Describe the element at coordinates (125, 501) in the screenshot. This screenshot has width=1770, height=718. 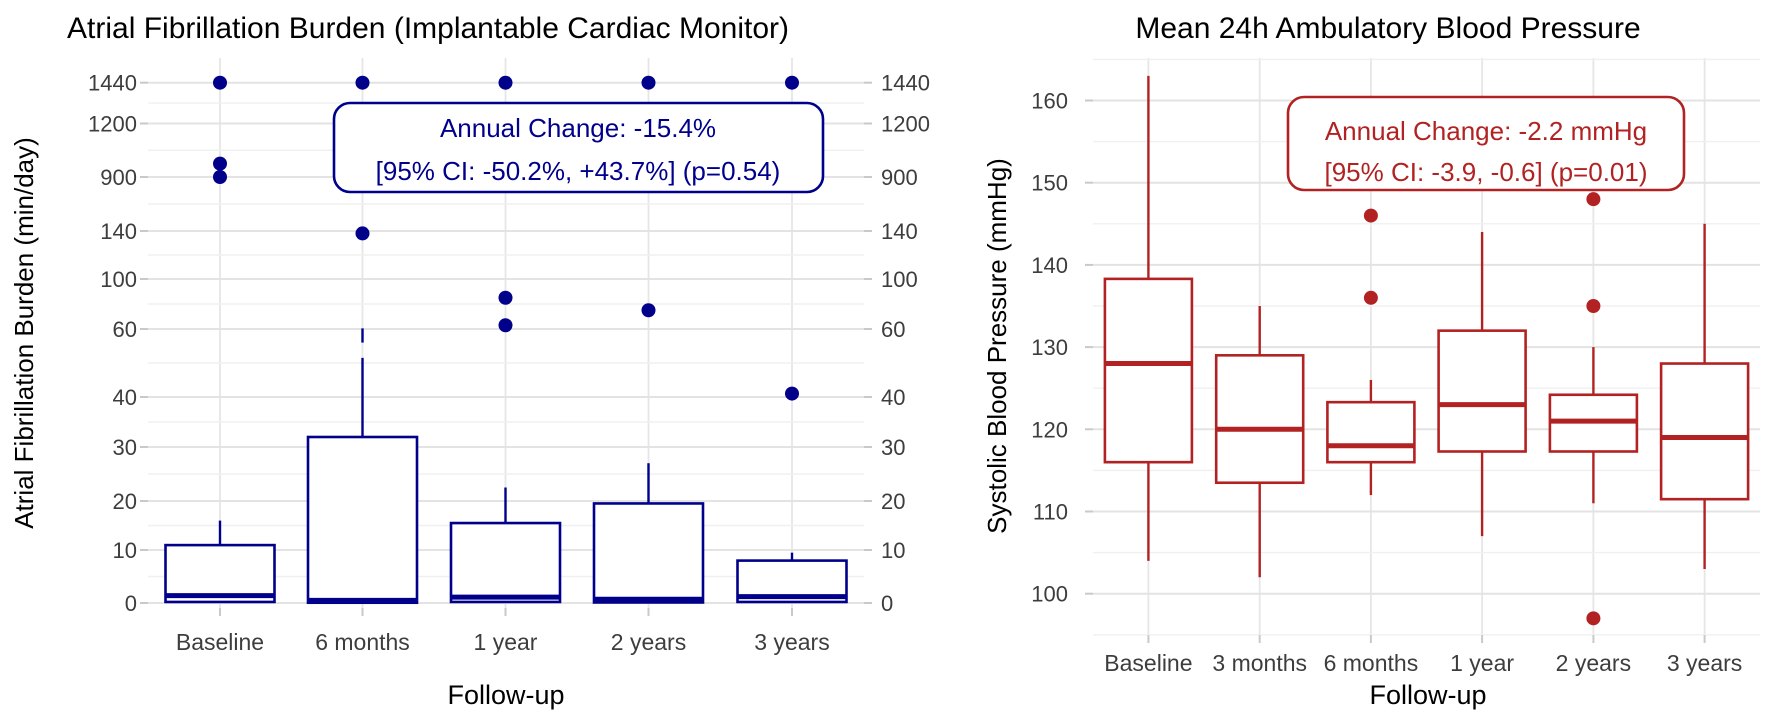
I see `y-tick-label: 20` at that location.